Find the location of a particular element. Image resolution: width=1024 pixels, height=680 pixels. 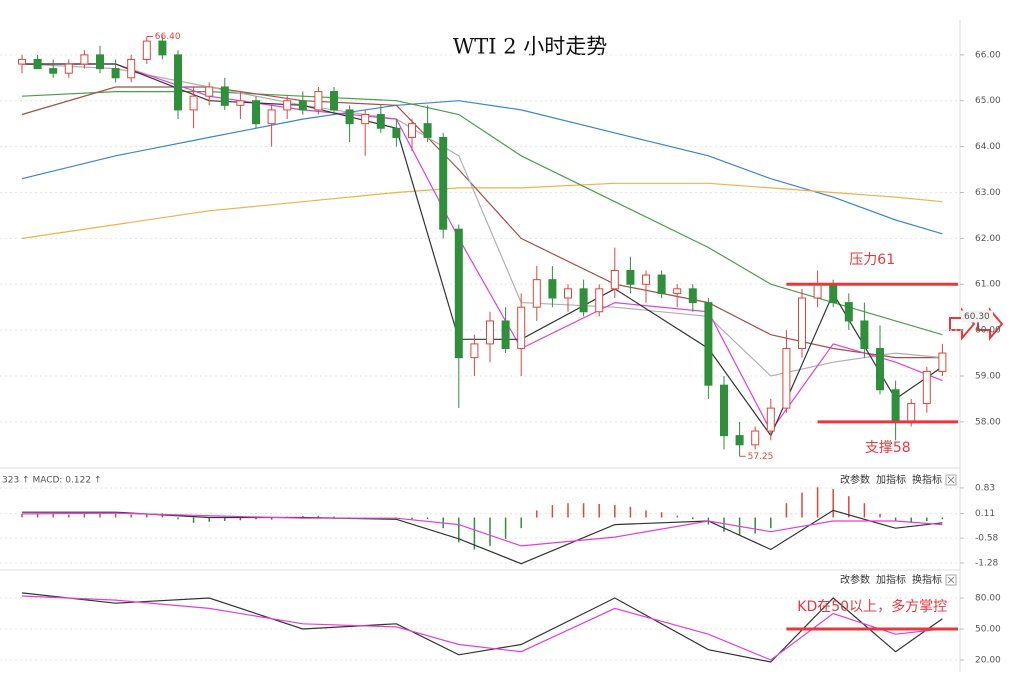

indicator-header: 323 ↑ MACD: 0.122 ↑ is located at coordinates (51, 481).